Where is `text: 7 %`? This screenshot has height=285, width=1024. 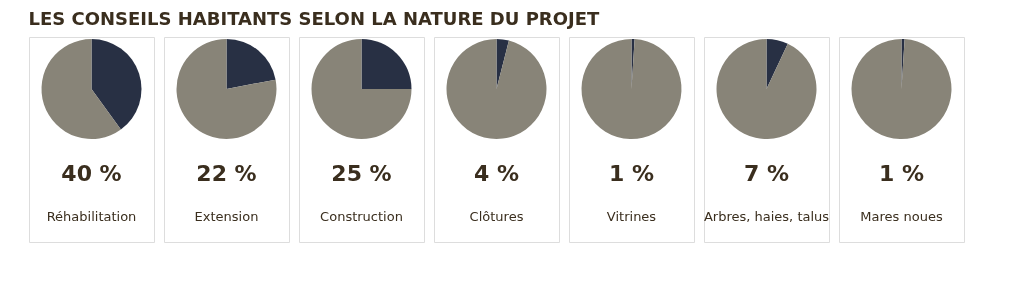 text: 7 % is located at coordinates (766, 173).